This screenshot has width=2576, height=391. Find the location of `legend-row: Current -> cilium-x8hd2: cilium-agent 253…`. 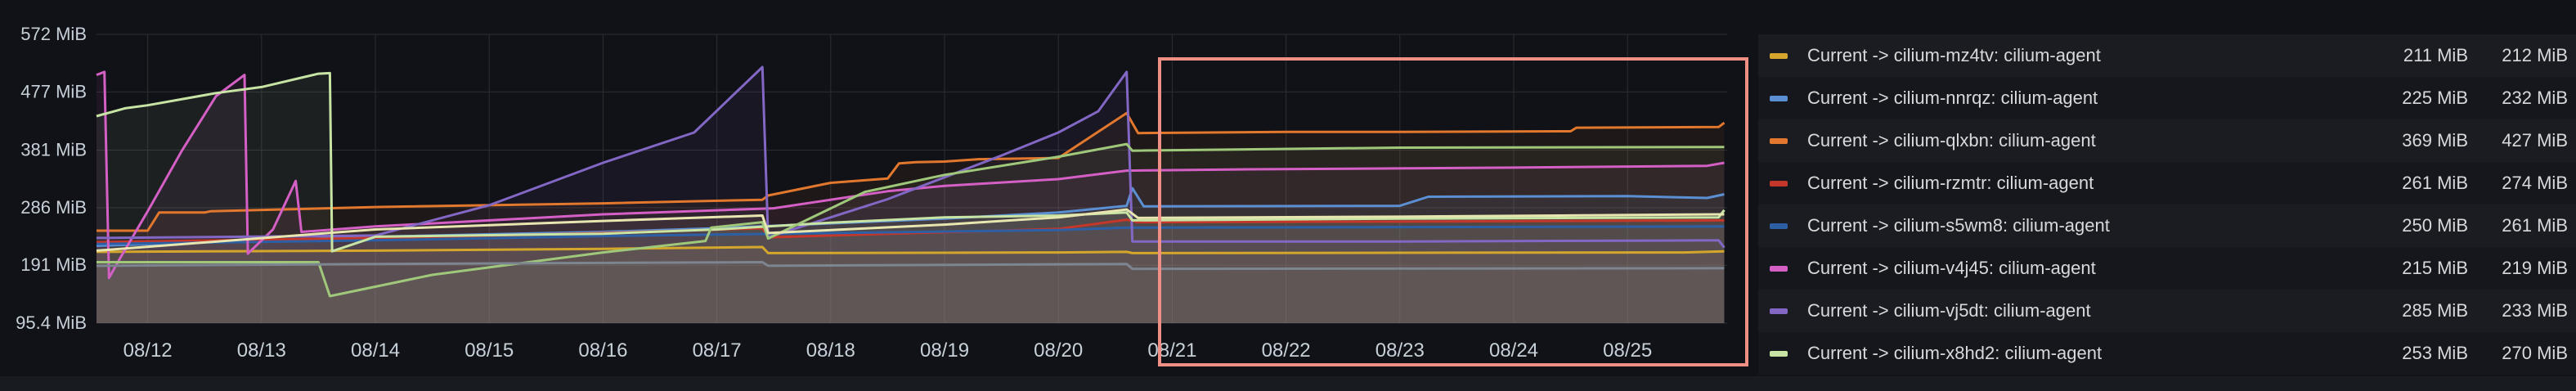

legend-row: Current -> cilium-x8hd2: cilium-agent 253… is located at coordinates (2167, 353).